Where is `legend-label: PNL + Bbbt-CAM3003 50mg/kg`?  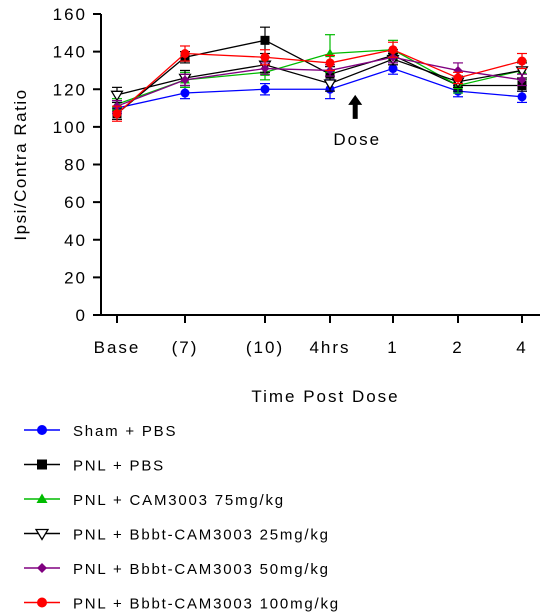
legend-label: PNL + Bbbt-CAM3003 50mg/kg is located at coordinates (201, 569).